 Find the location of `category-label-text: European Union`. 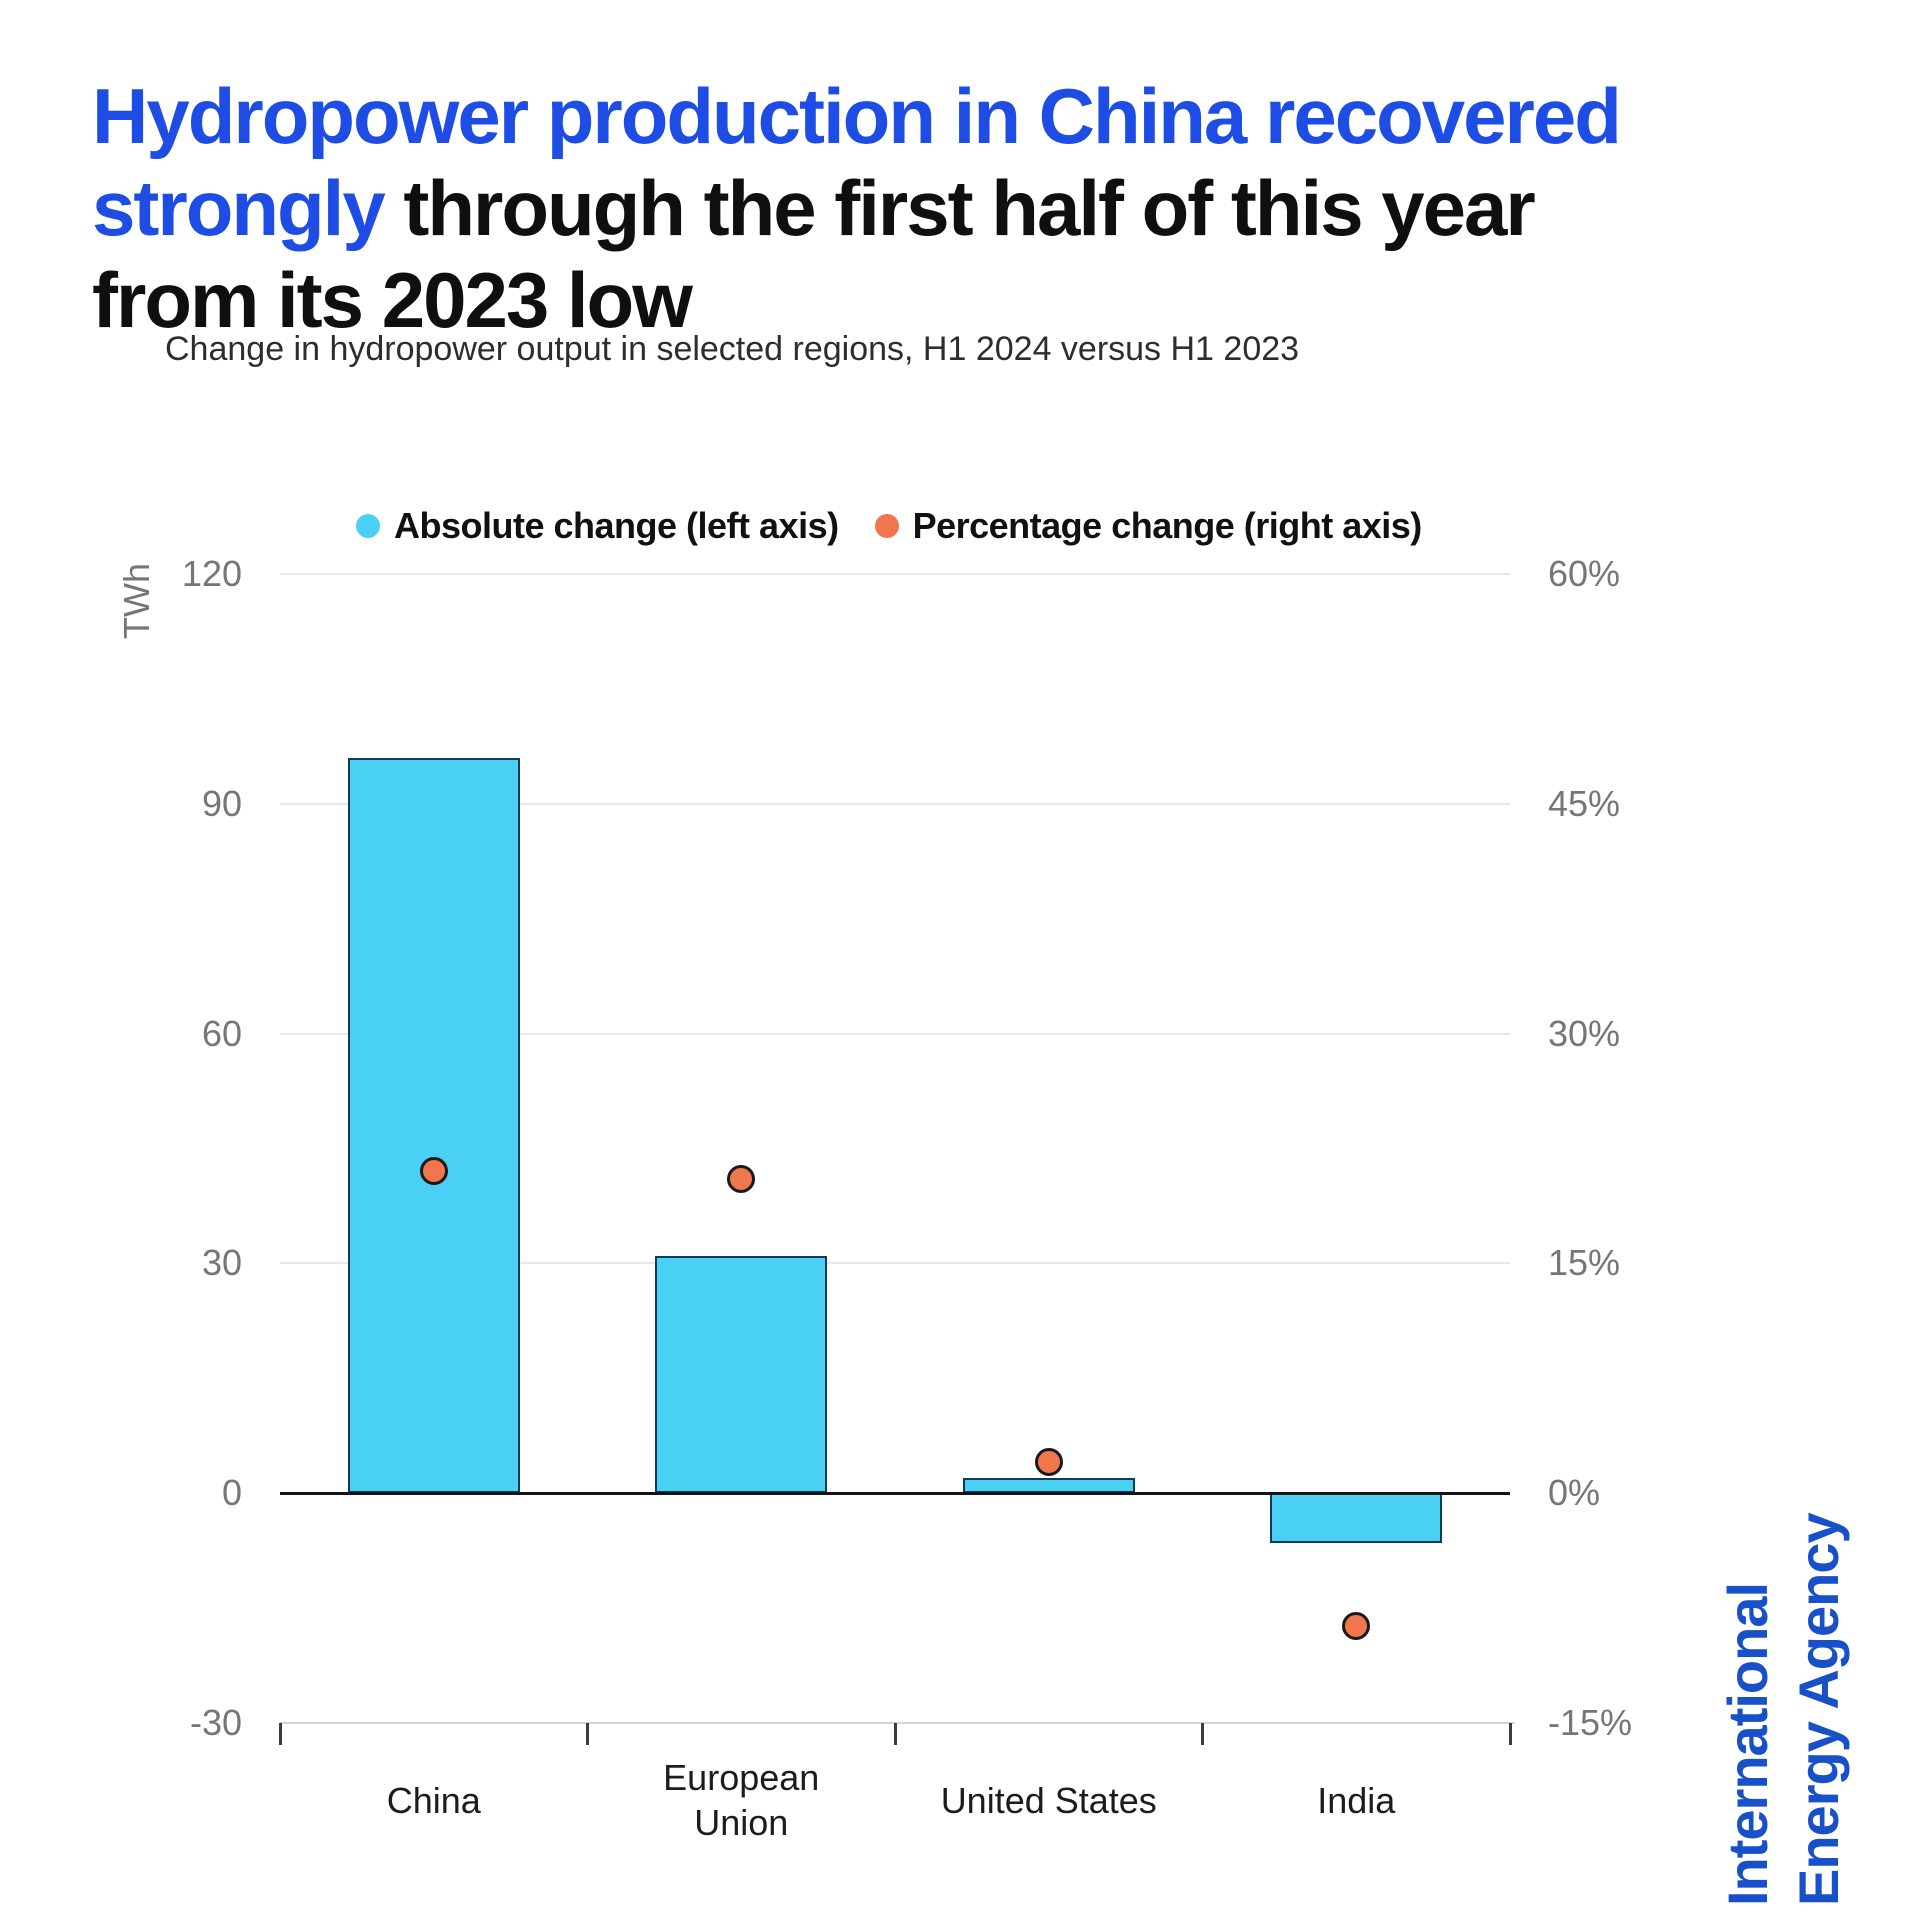

category-label-text: European Union is located at coordinates (741, 1800).